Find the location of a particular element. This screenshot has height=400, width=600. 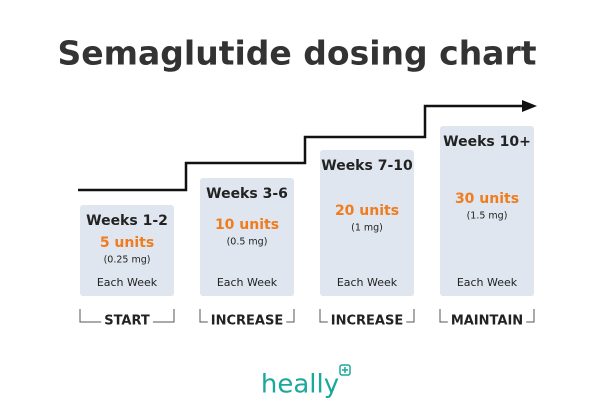

logo: heally is located at coordinates (300, 385).